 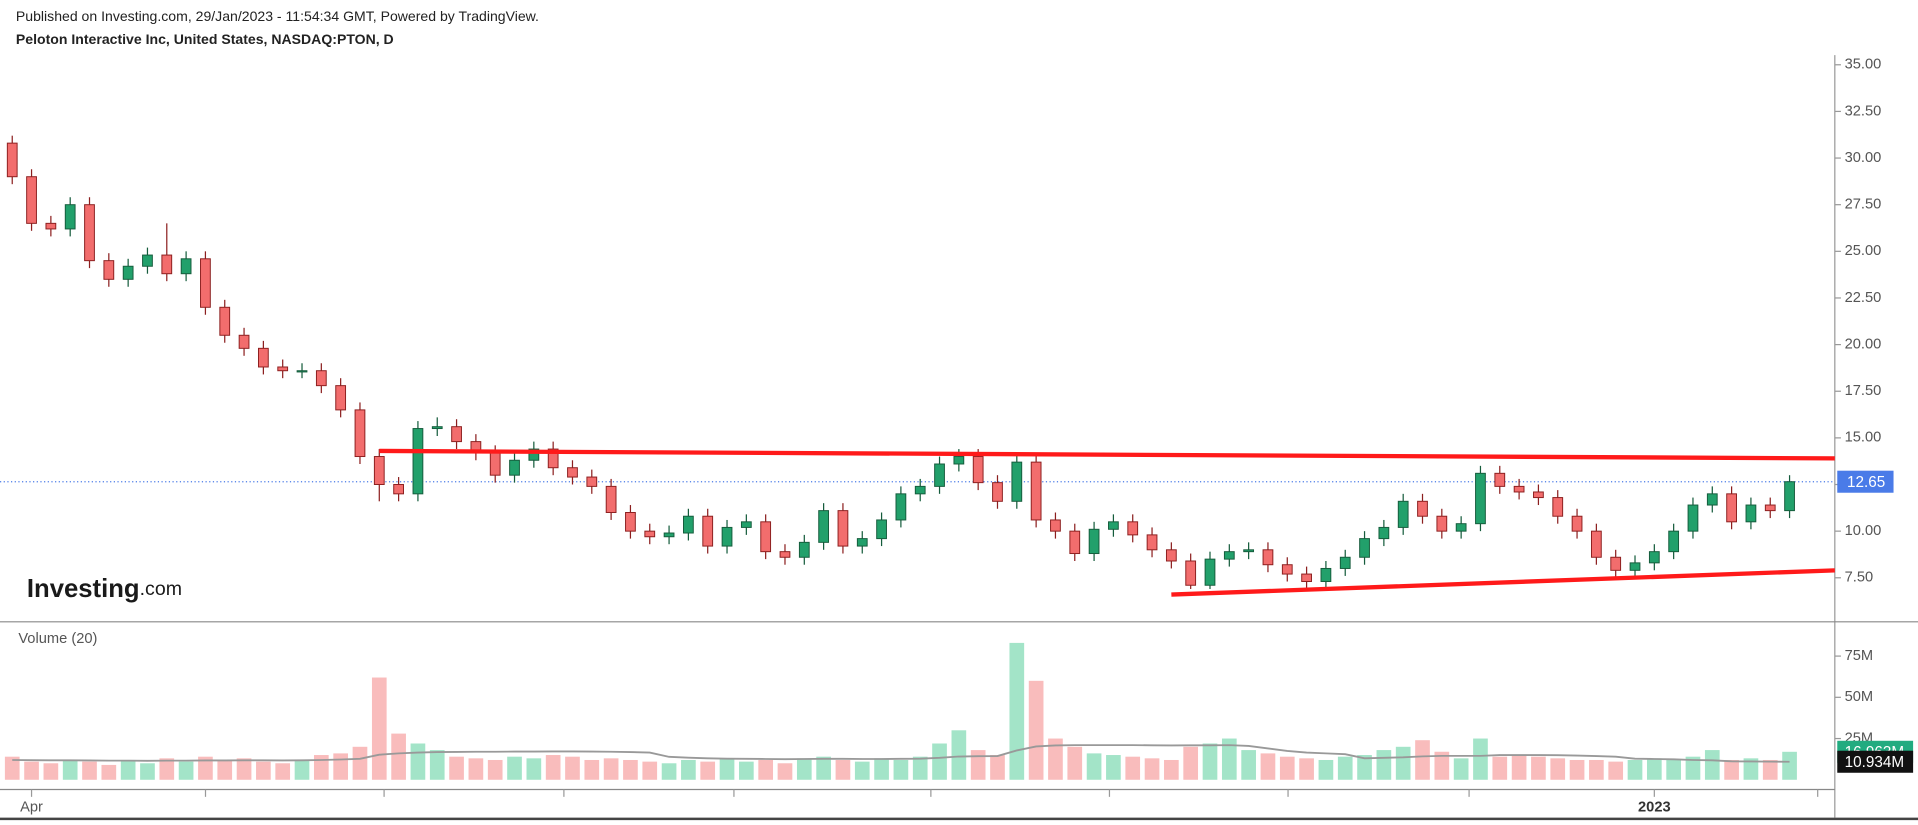 I want to click on y-tick-label: 30.00, so click(x=1863, y=158).